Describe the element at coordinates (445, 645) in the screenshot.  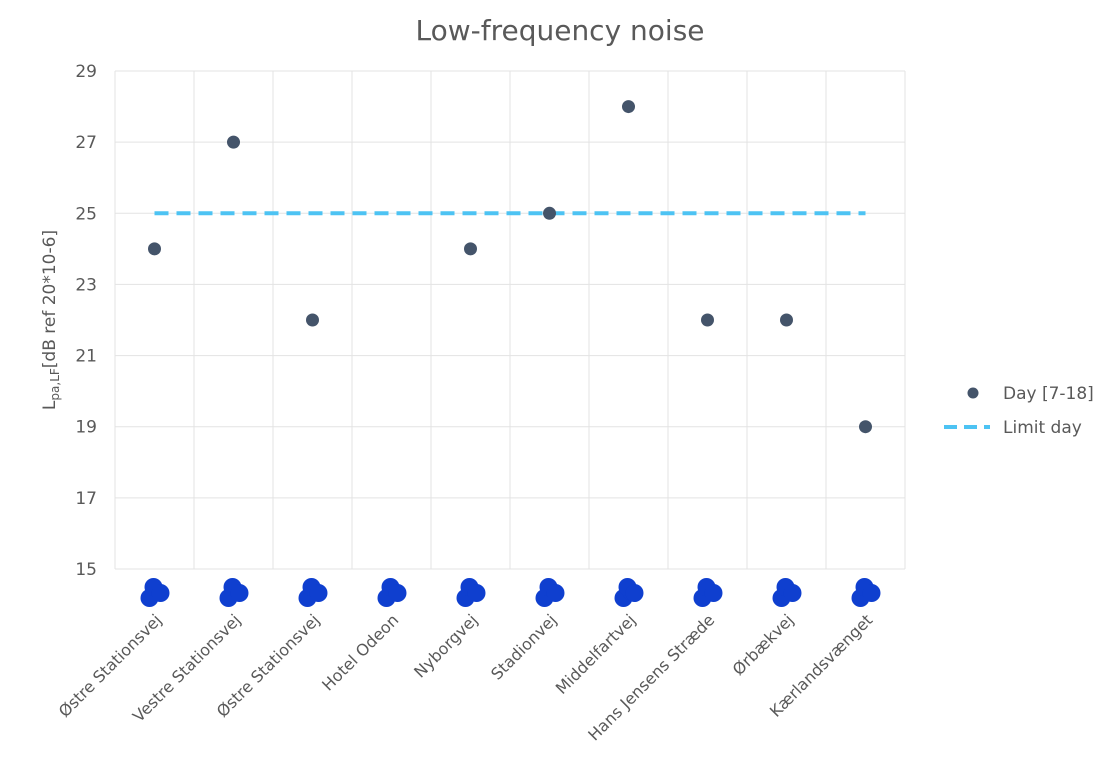
I see `x-tick-label: Nyborgvej` at that location.